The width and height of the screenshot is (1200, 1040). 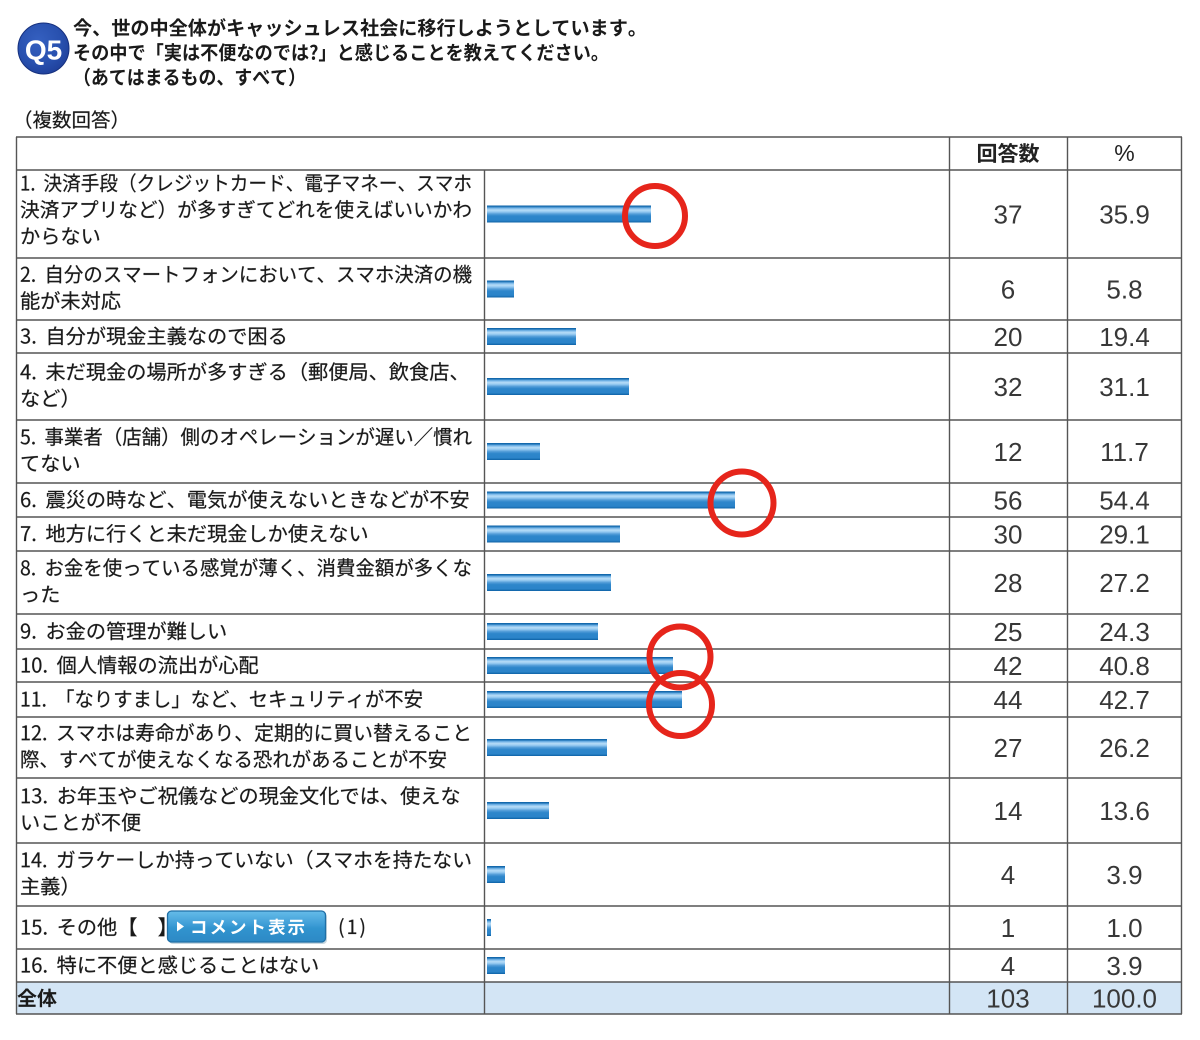 I want to click on svg-text: 5.8, so click(x=1124, y=289).